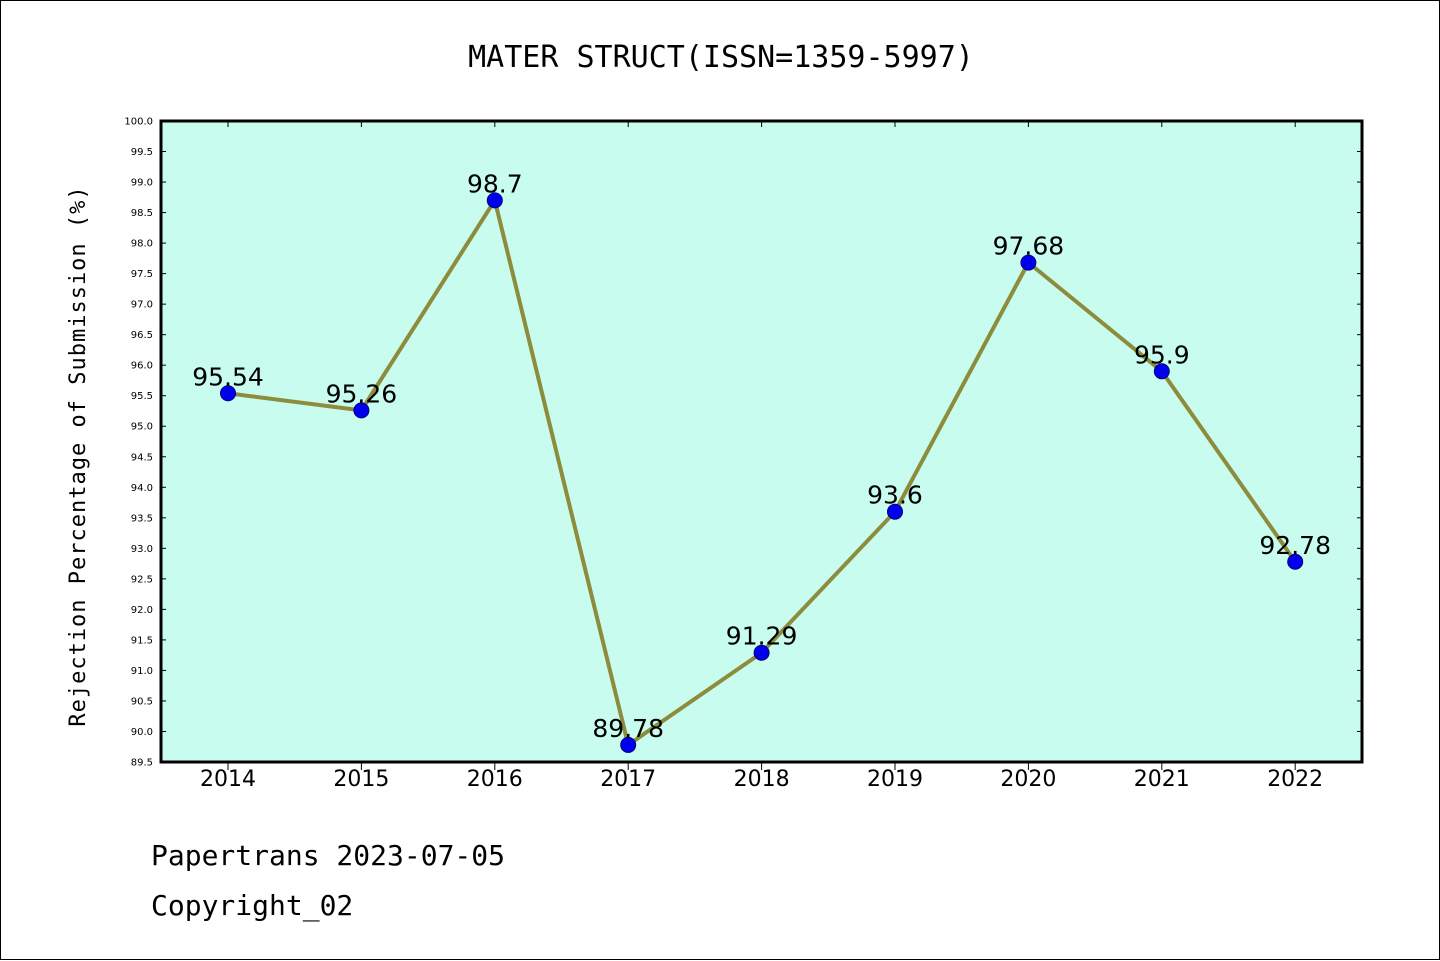 This screenshot has width=1440, height=961. I want to click on x-tick-label: 2016, so click(495, 779).